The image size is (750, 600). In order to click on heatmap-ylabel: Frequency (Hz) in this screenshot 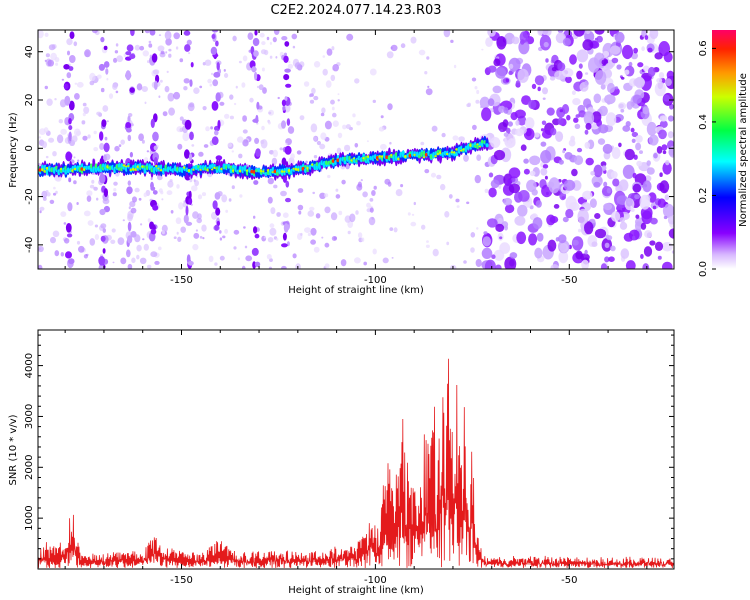, I will do `click(13, 150)`.